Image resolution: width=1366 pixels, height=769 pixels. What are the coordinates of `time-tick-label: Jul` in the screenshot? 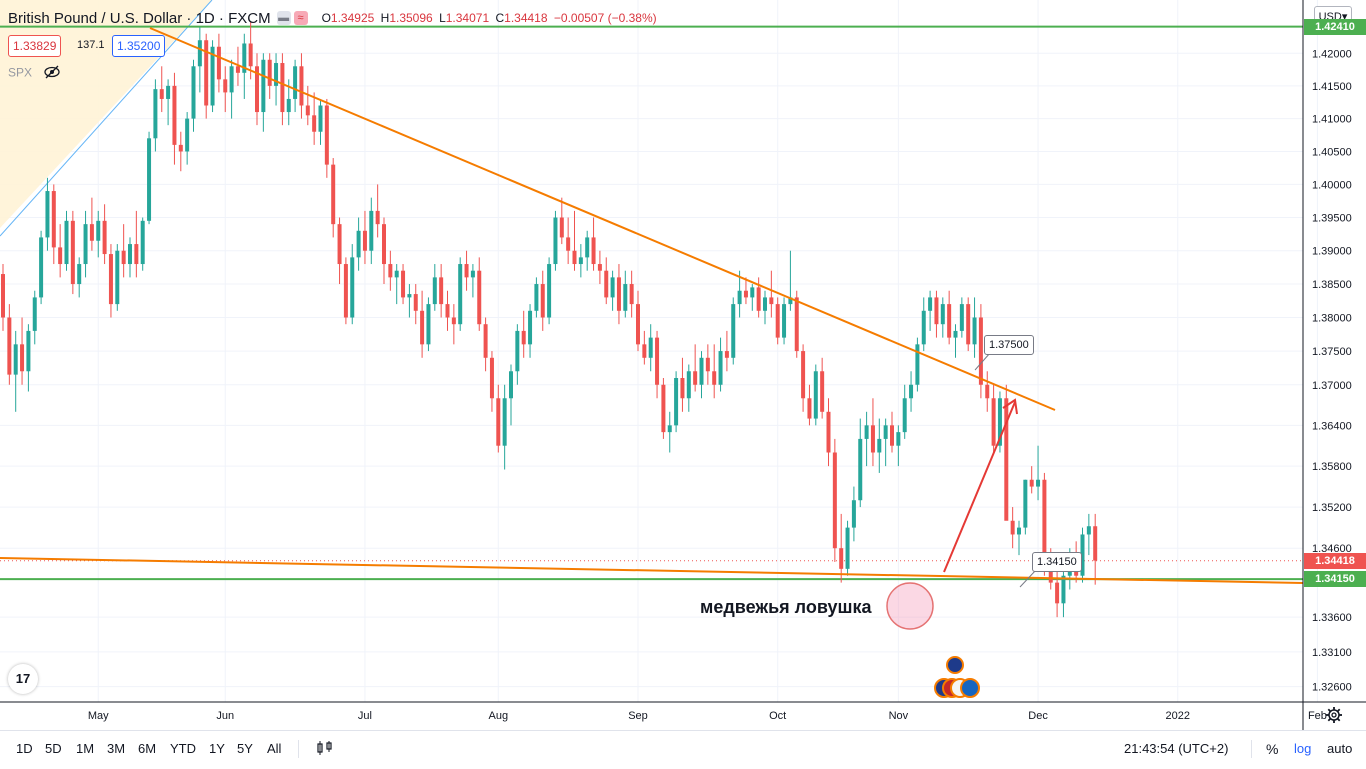 It's located at (365, 716).